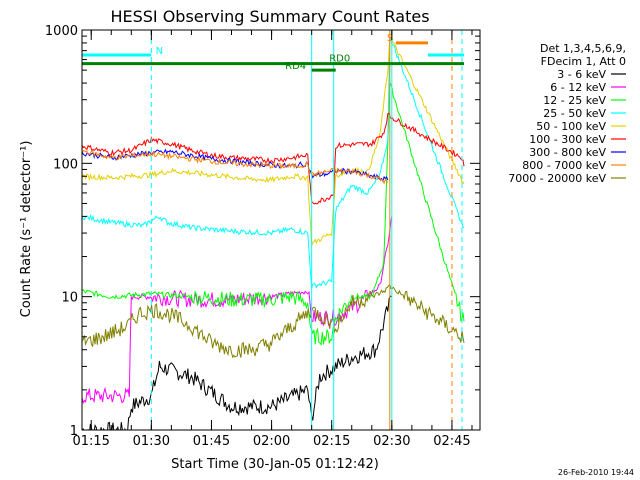 Image resolution: width=640 pixels, height=480 pixels. Describe the element at coordinates (74, 431) in the screenshot. I see `y-tick-label-1: 1` at that location.